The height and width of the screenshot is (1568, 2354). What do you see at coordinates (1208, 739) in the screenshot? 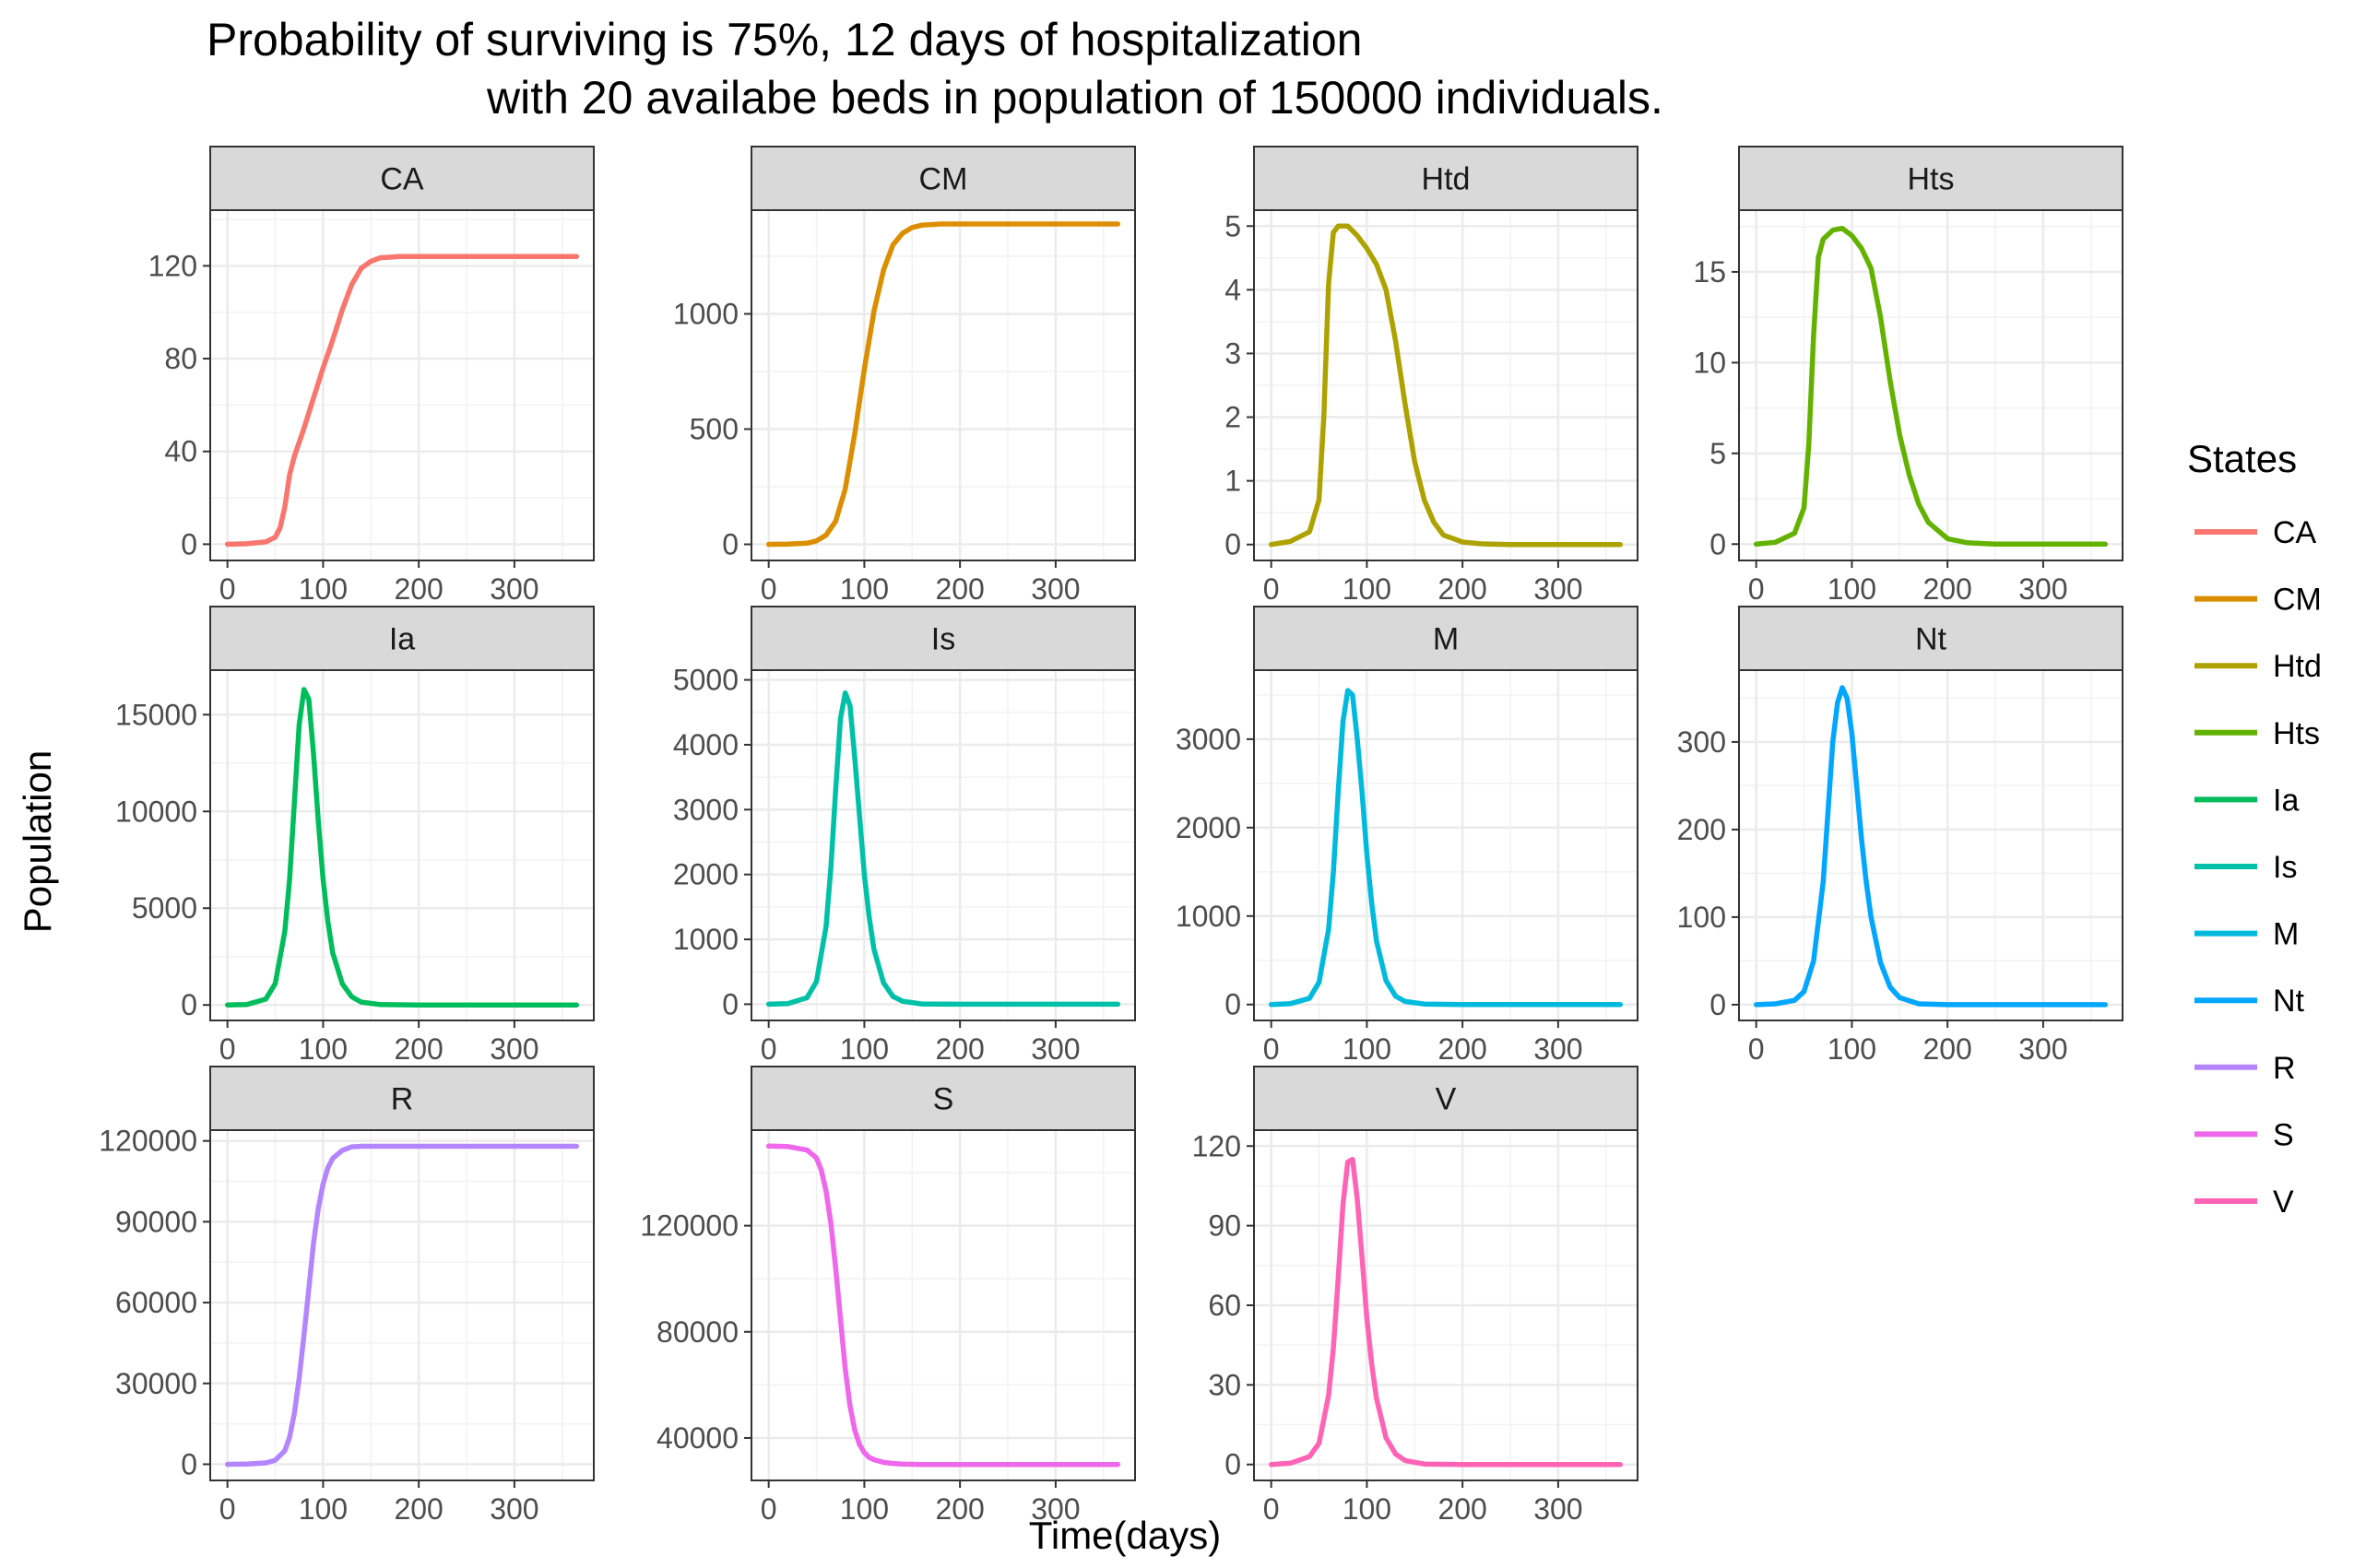
I see `y-tick-label: 3000` at bounding box center [1208, 739].